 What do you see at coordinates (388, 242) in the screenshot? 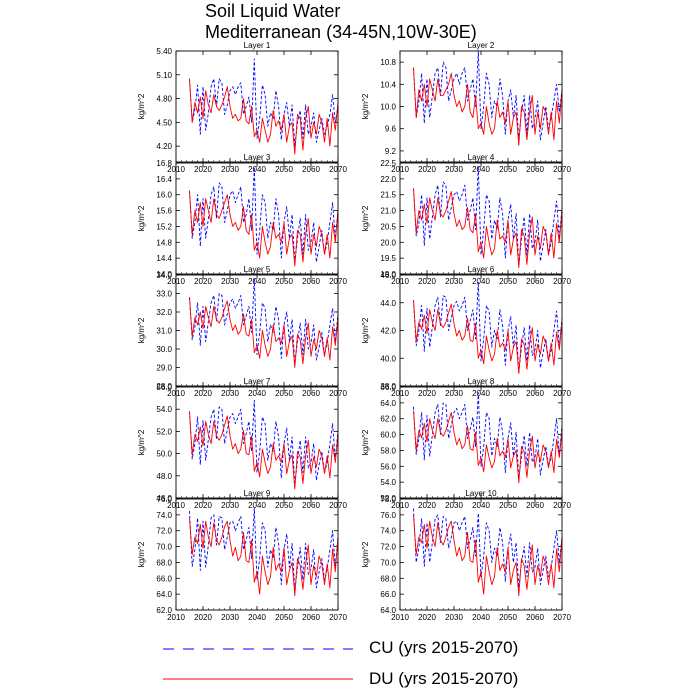
I see `y-tick-label: 20.0` at bounding box center [388, 242].